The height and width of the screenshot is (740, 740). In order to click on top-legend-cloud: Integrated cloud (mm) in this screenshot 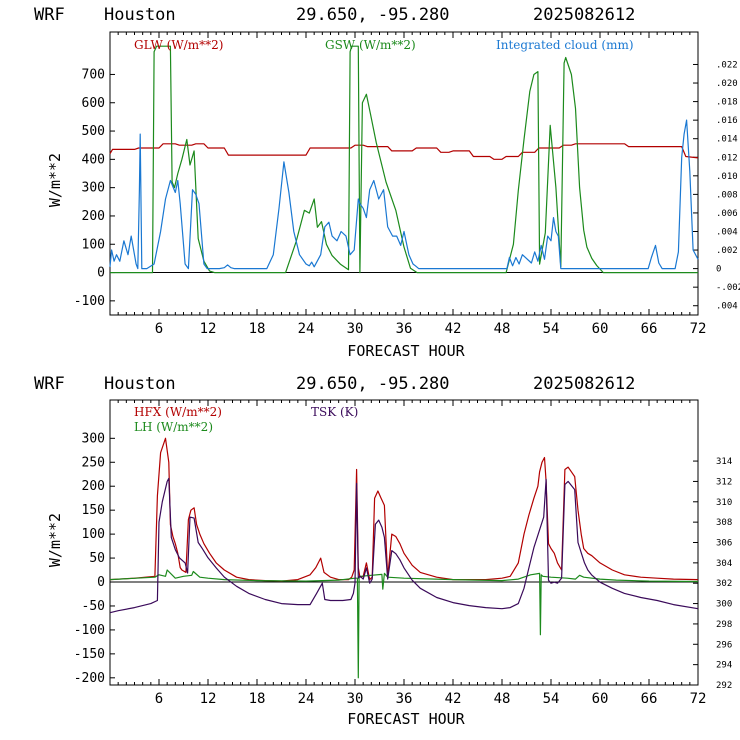, I will do `click(565, 45)`.